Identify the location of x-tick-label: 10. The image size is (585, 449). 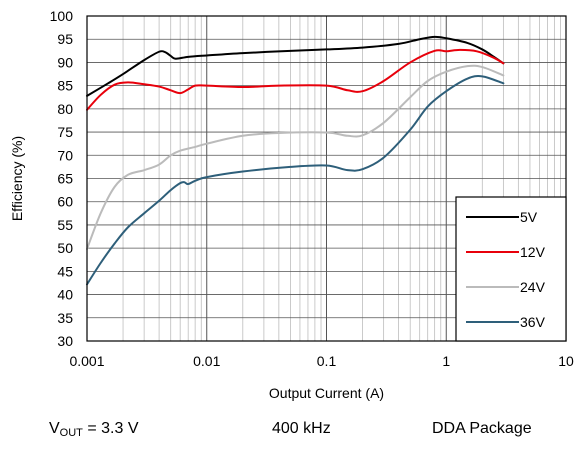
(566, 361).